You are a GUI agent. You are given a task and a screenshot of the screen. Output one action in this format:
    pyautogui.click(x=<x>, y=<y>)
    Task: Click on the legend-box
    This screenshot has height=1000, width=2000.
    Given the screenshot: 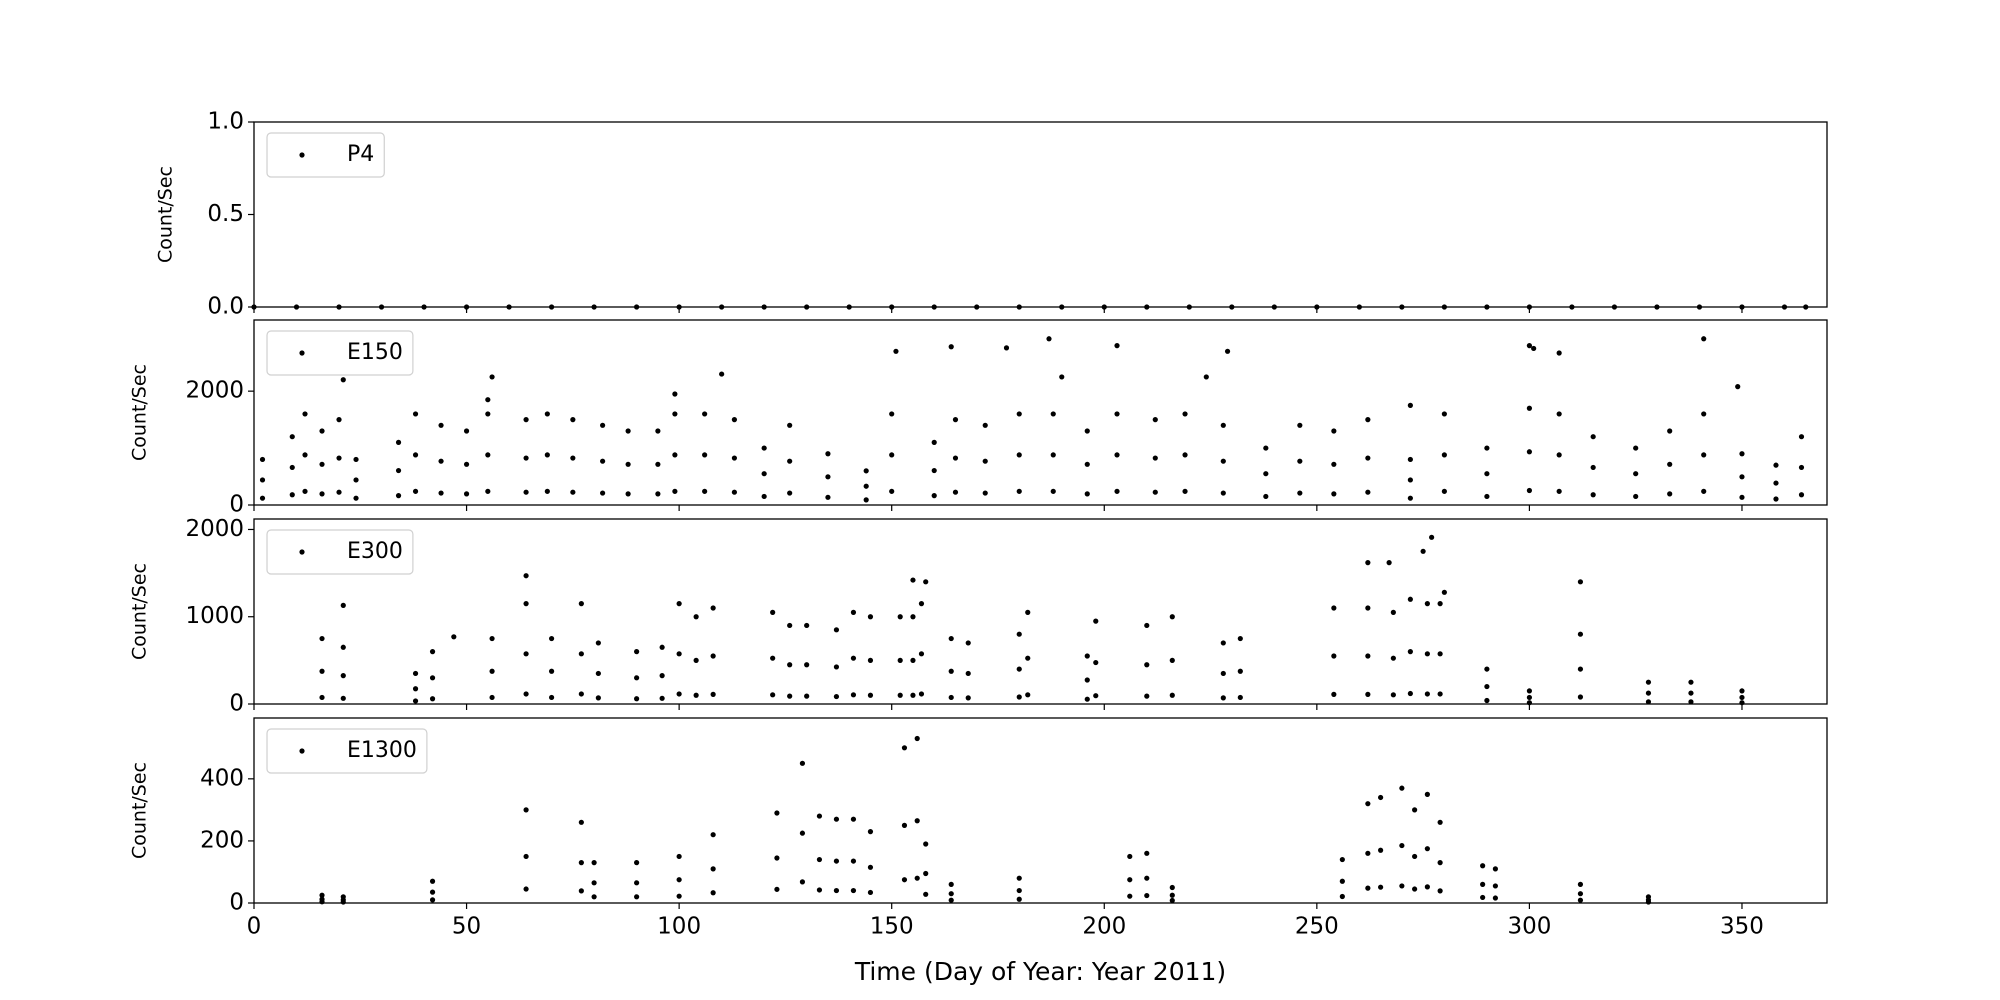 What is the action you would take?
    pyautogui.click(x=325, y=155)
    